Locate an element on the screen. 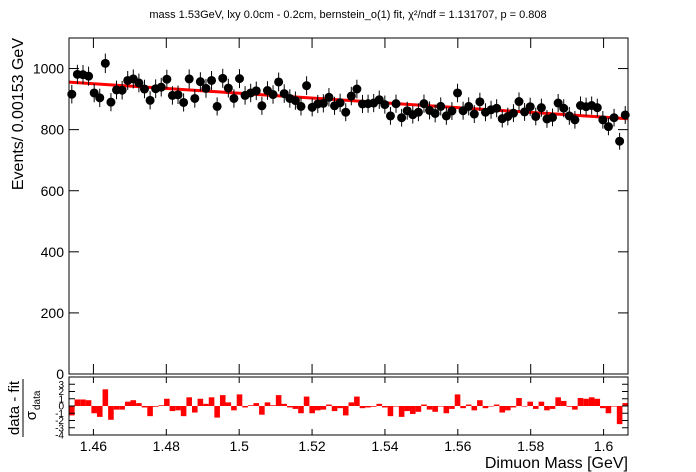 This screenshot has height=472, width=696. x-tick-label: 1.58 is located at coordinates (530, 446).